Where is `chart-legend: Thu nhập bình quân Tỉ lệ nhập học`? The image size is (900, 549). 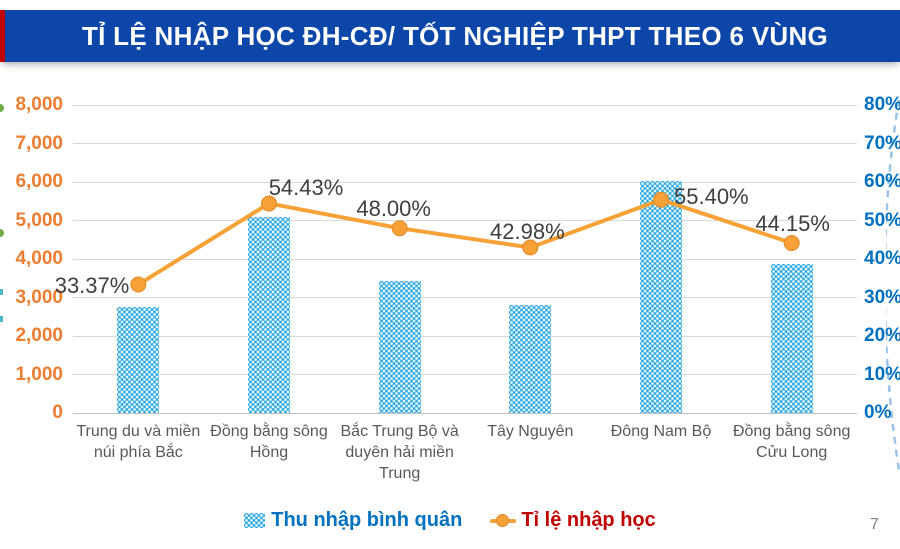 chart-legend: Thu nhập bình quân Tỉ lệ nhập học is located at coordinates (450, 520).